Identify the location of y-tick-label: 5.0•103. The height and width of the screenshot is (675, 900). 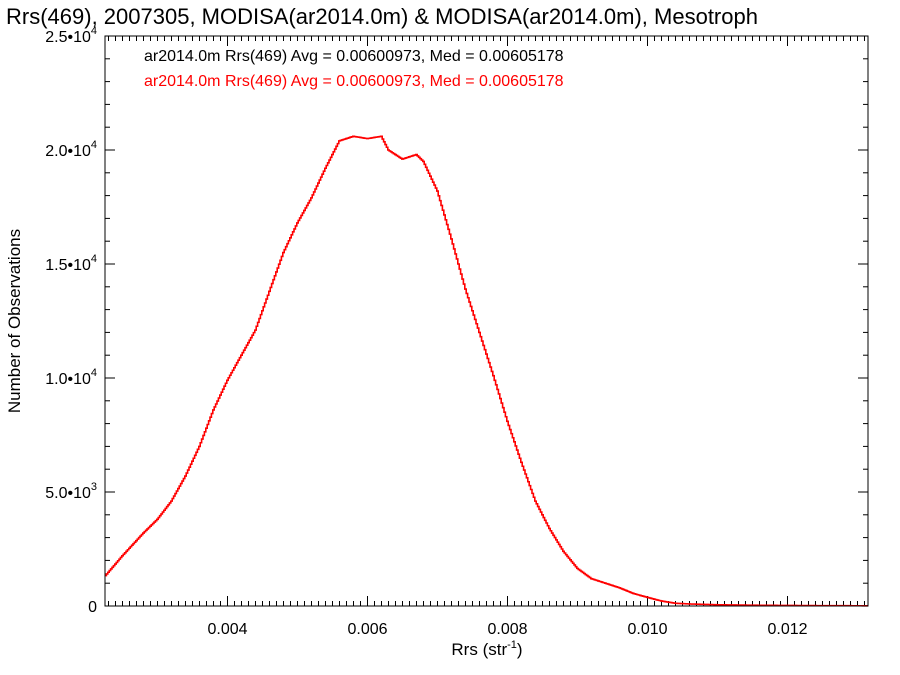
(71, 491).